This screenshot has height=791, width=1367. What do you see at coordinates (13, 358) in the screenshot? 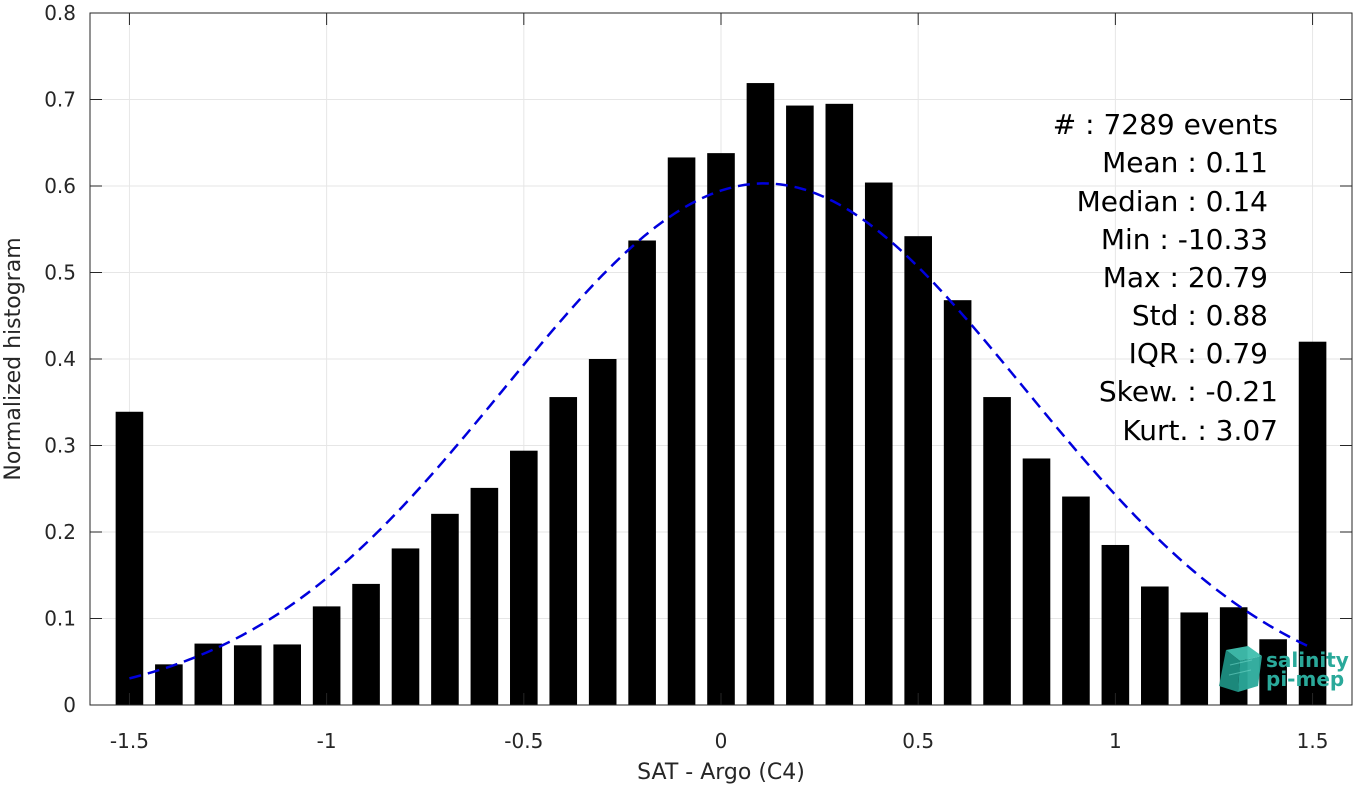
I see `y-axis-title: Normalized histogram` at bounding box center [13, 358].